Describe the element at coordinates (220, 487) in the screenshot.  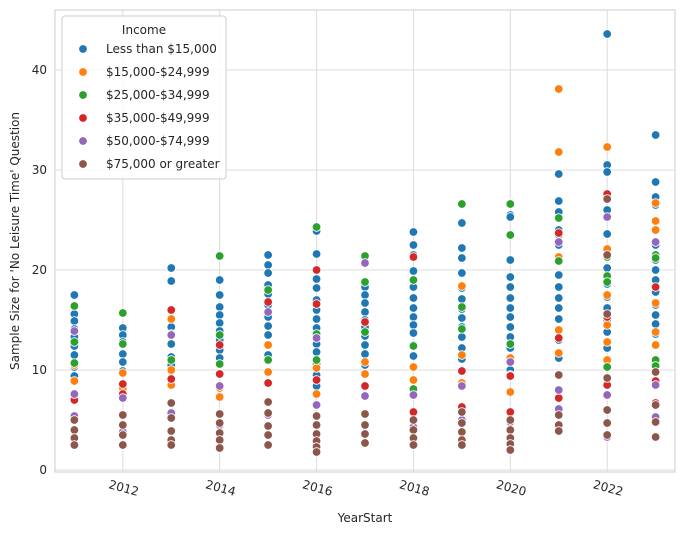
I see `x-tick-label: 2014` at that location.